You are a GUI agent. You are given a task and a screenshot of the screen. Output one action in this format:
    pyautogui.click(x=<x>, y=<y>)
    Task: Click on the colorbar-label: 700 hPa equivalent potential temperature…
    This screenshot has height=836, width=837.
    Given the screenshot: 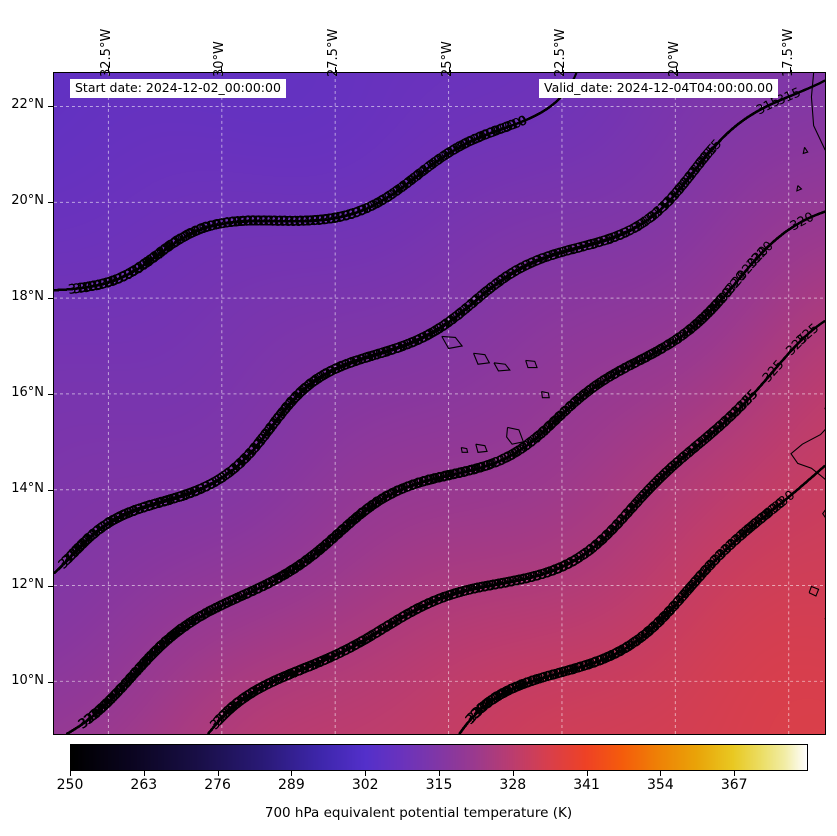 What is the action you would take?
    pyautogui.click(x=418, y=813)
    